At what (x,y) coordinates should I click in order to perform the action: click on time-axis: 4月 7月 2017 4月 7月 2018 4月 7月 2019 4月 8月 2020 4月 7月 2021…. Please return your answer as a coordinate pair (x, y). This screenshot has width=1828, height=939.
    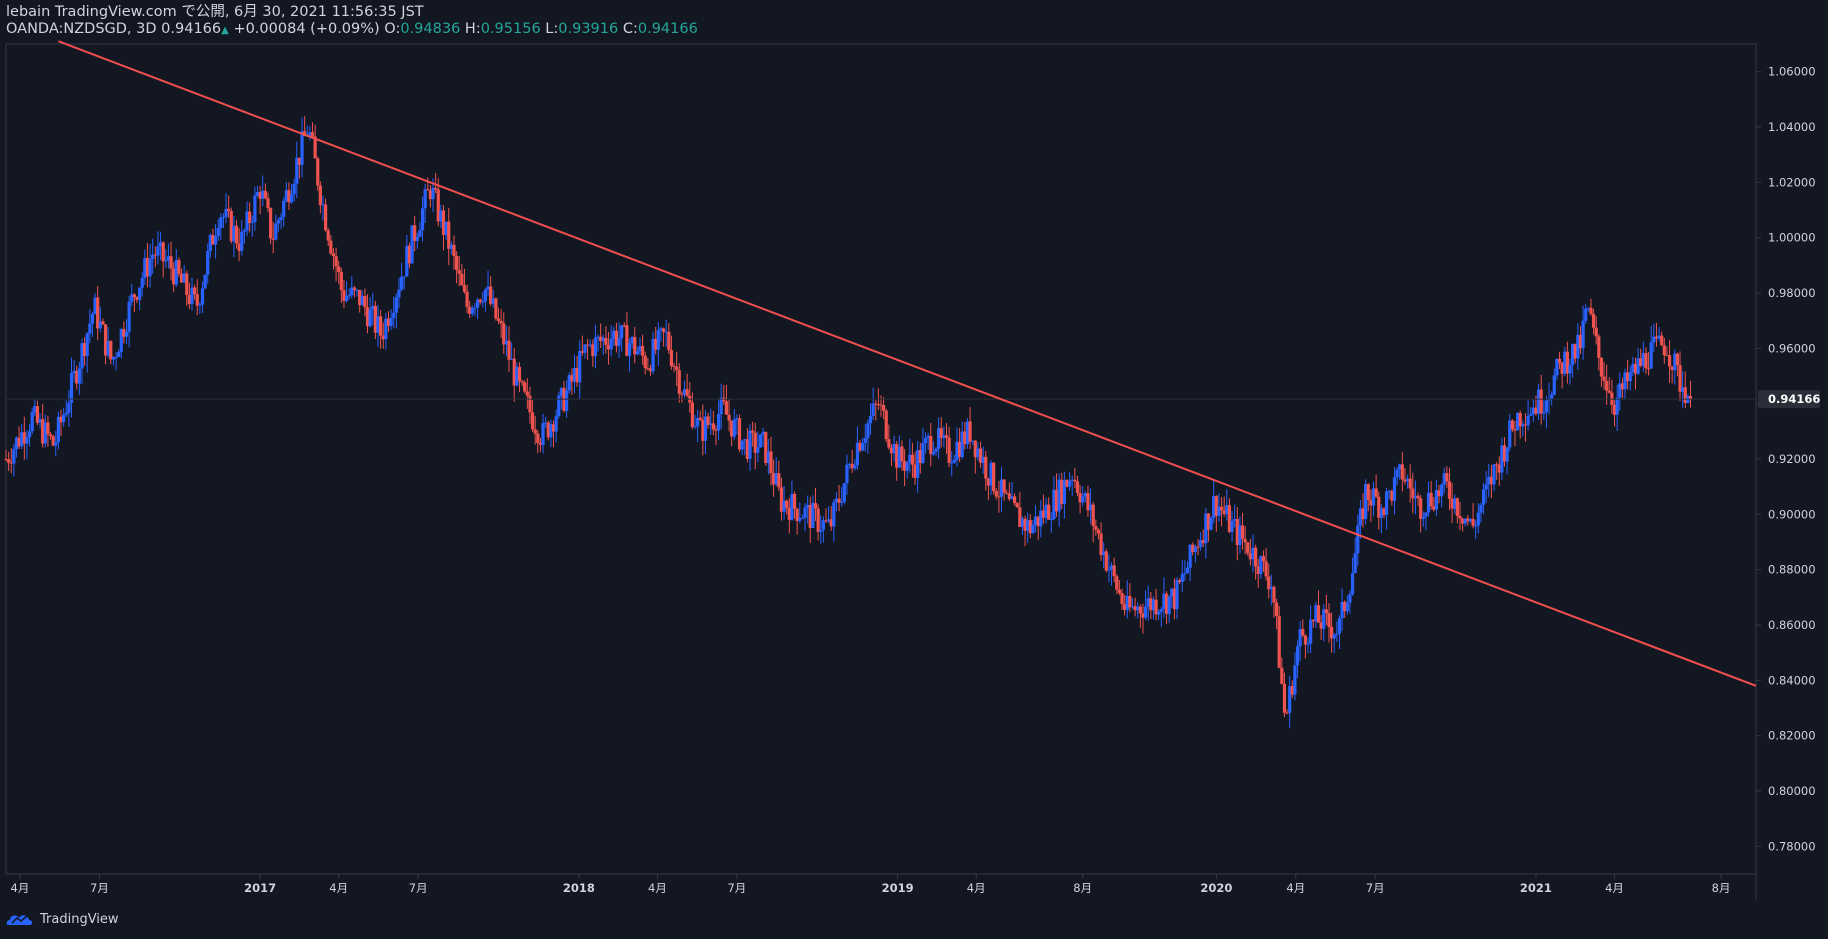
    Looking at the image, I should click on (871, 884).